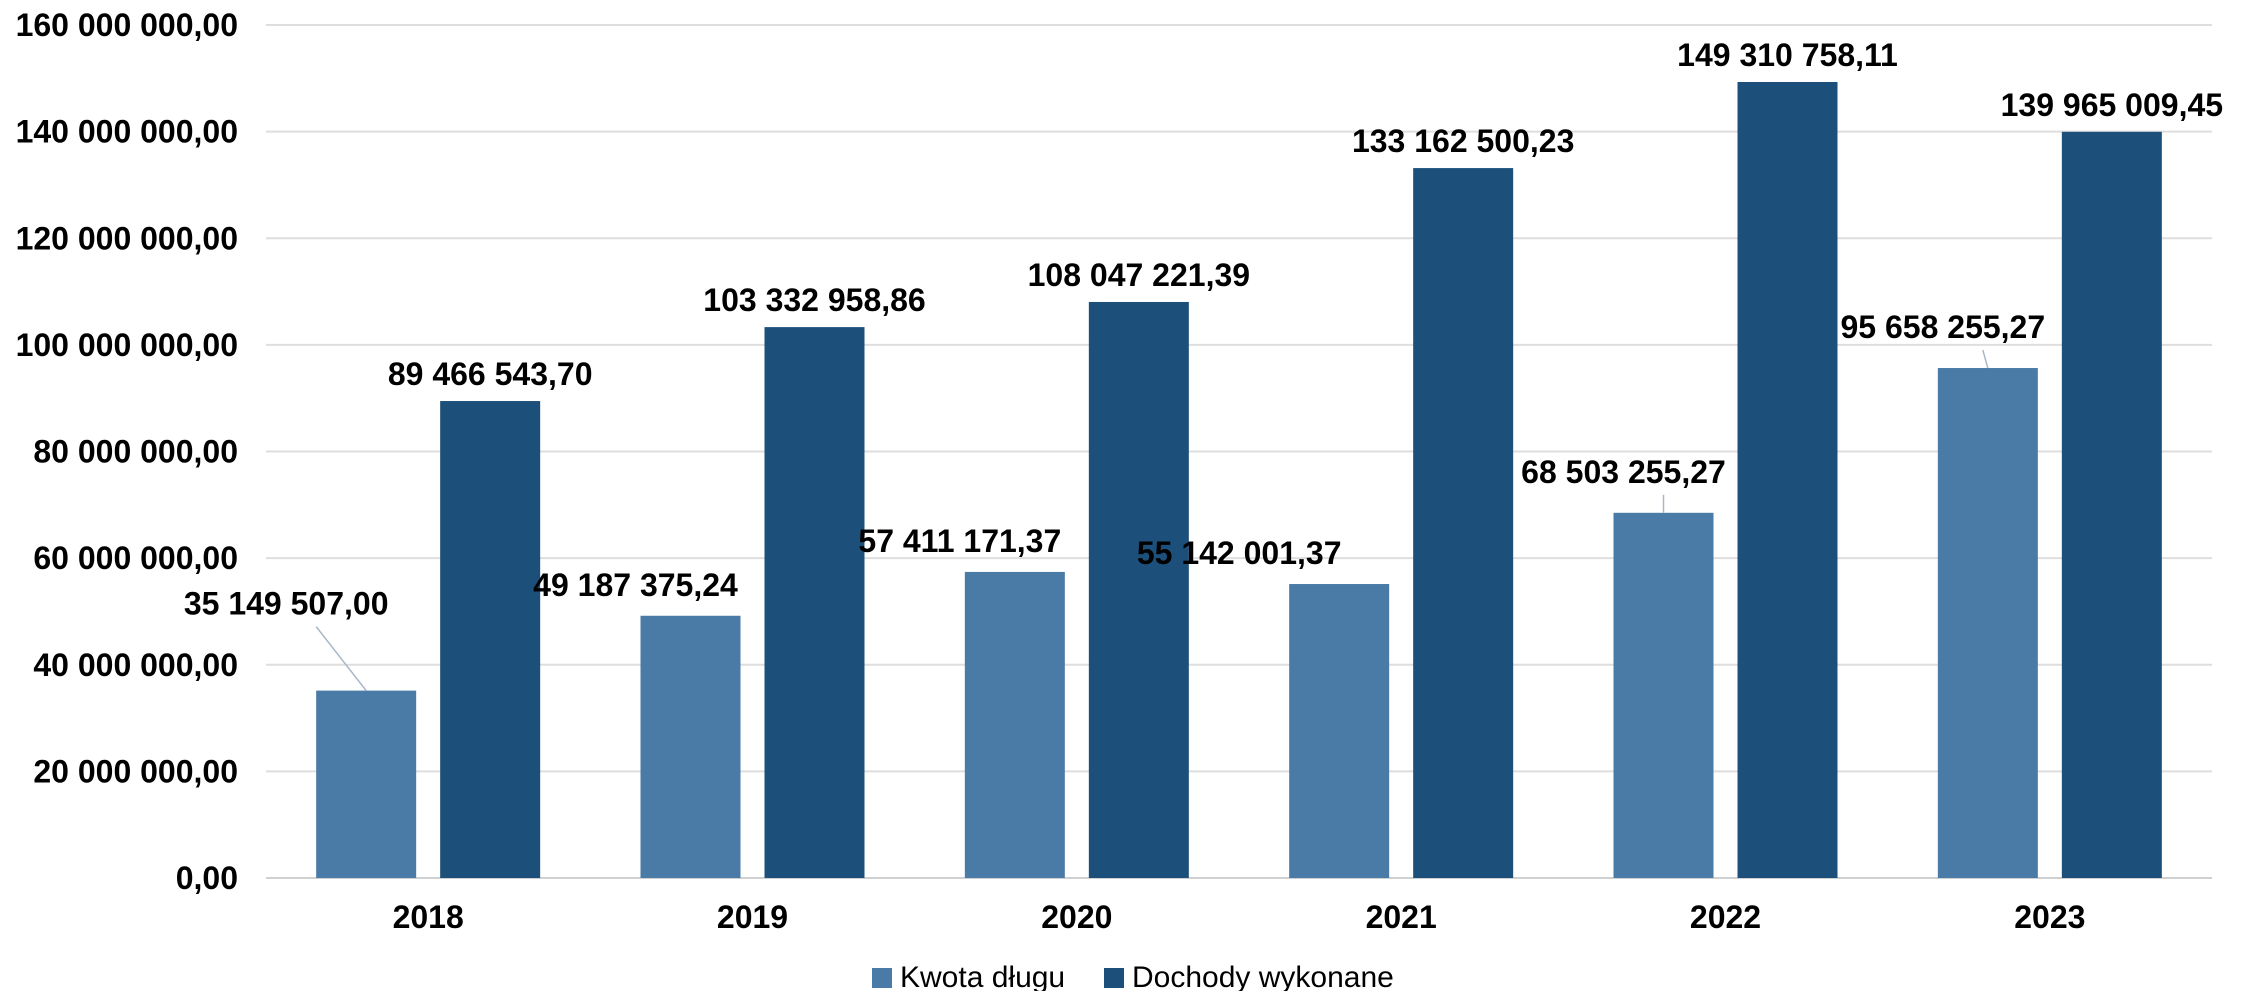 The image size is (2244, 991). I want to click on data-label: 108 047 221,39, so click(1139, 275).